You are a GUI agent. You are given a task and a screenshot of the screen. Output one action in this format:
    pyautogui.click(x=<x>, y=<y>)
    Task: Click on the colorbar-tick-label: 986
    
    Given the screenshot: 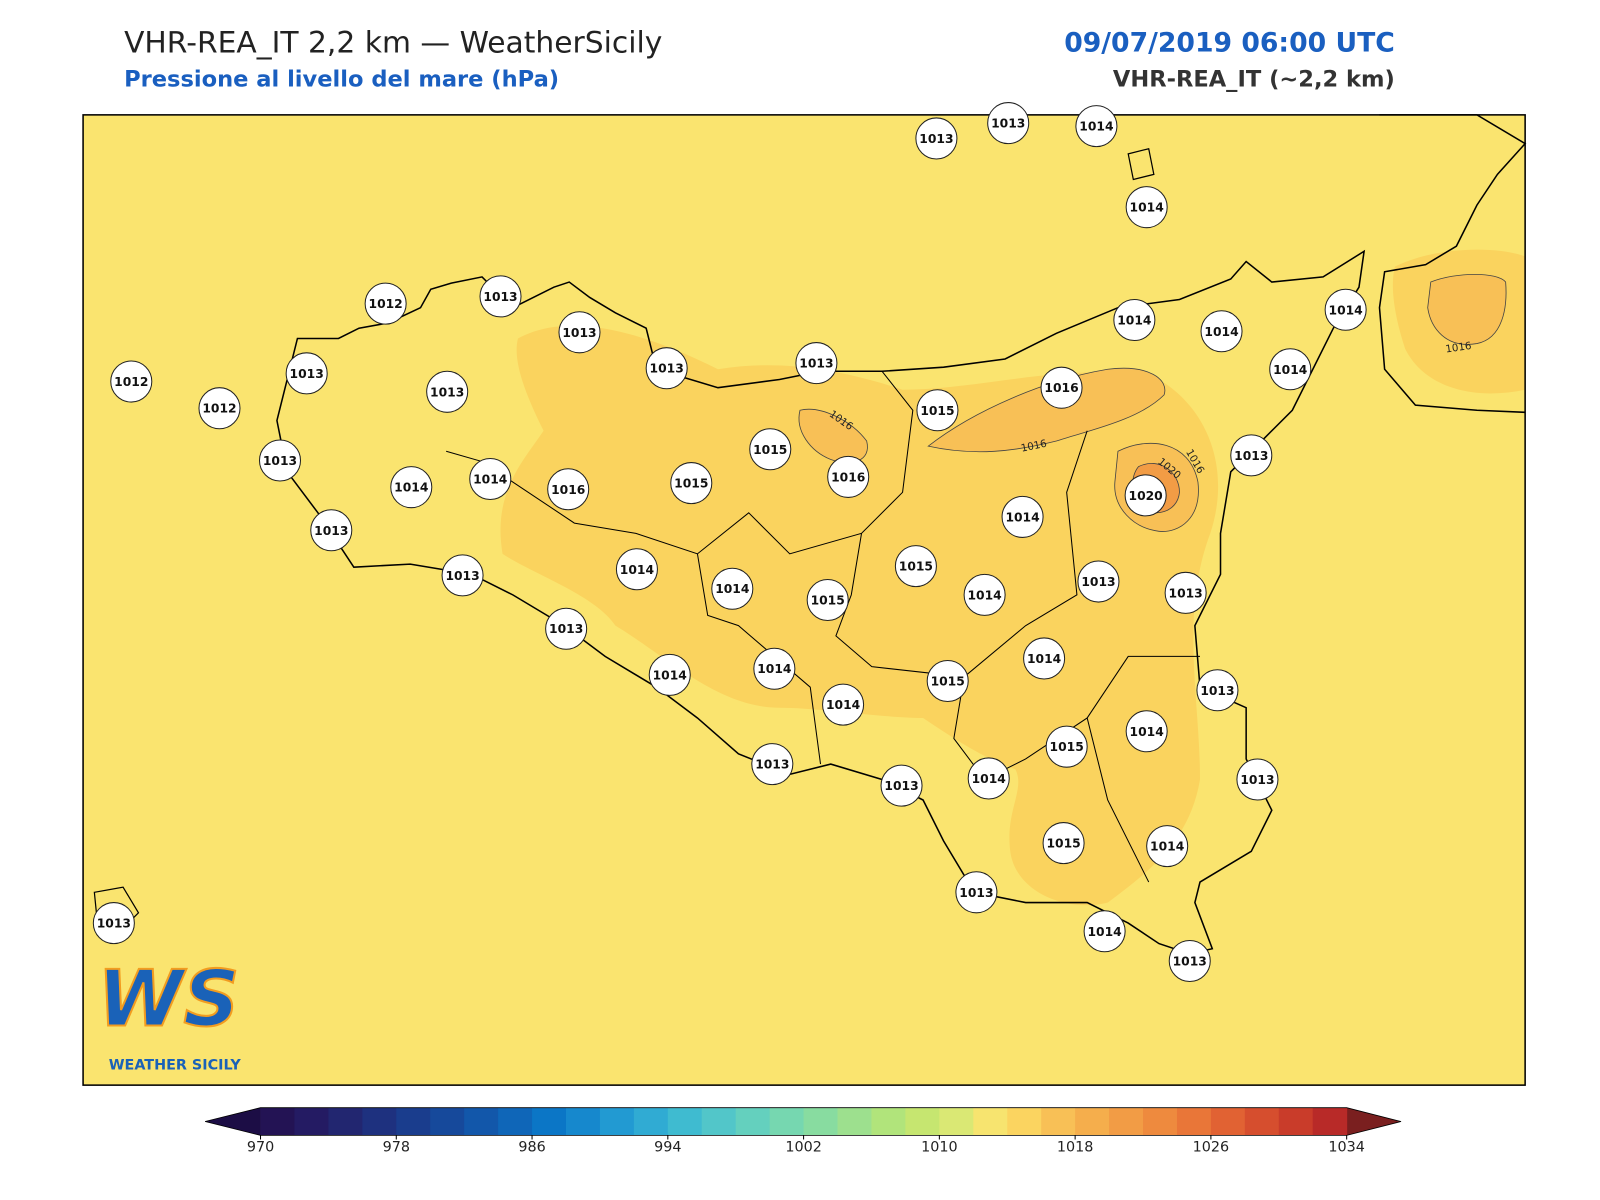 What is the action you would take?
    pyautogui.click(x=531, y=1148)
    